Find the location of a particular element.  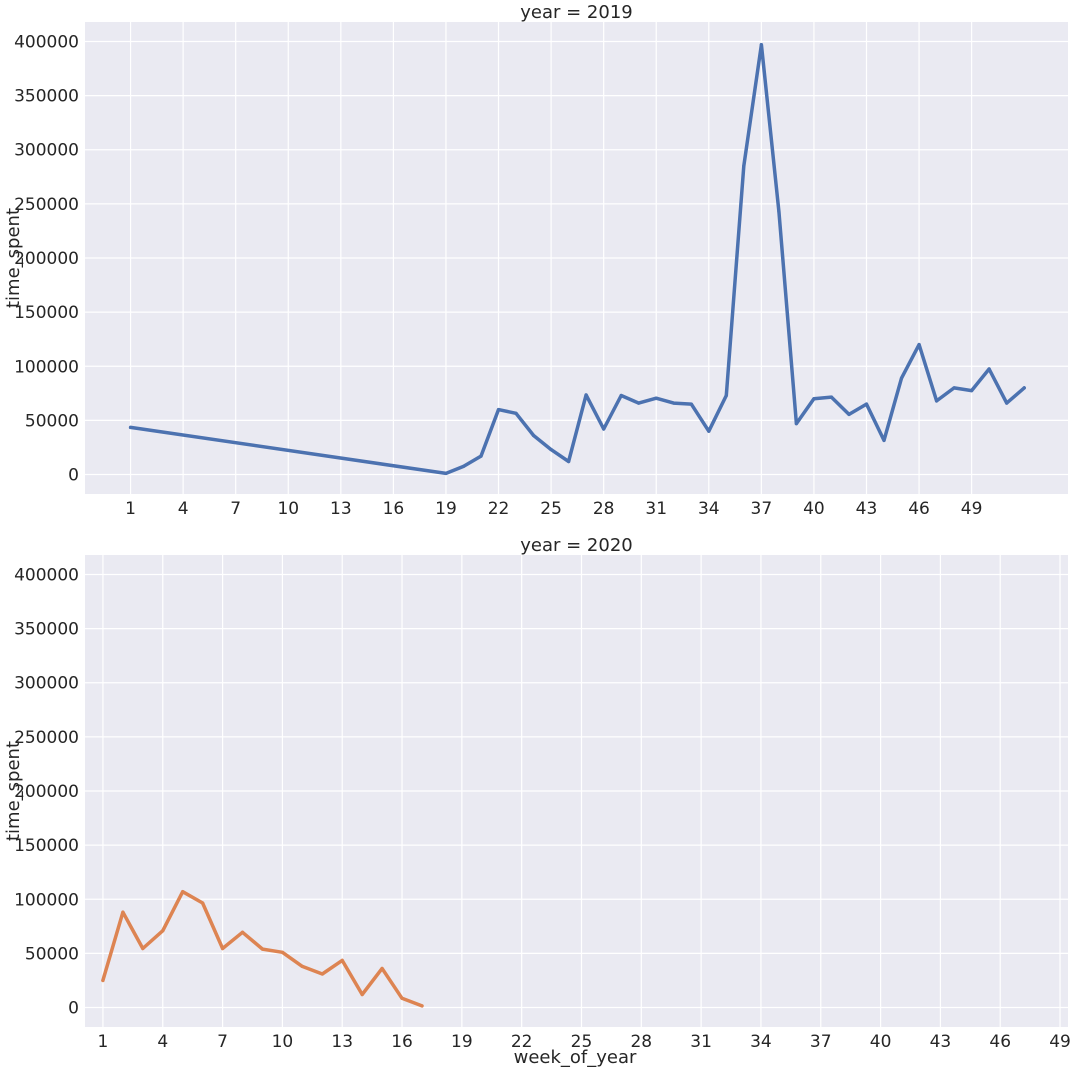

x-axis-label: week_of_year is located at coordinates (575, 1057).